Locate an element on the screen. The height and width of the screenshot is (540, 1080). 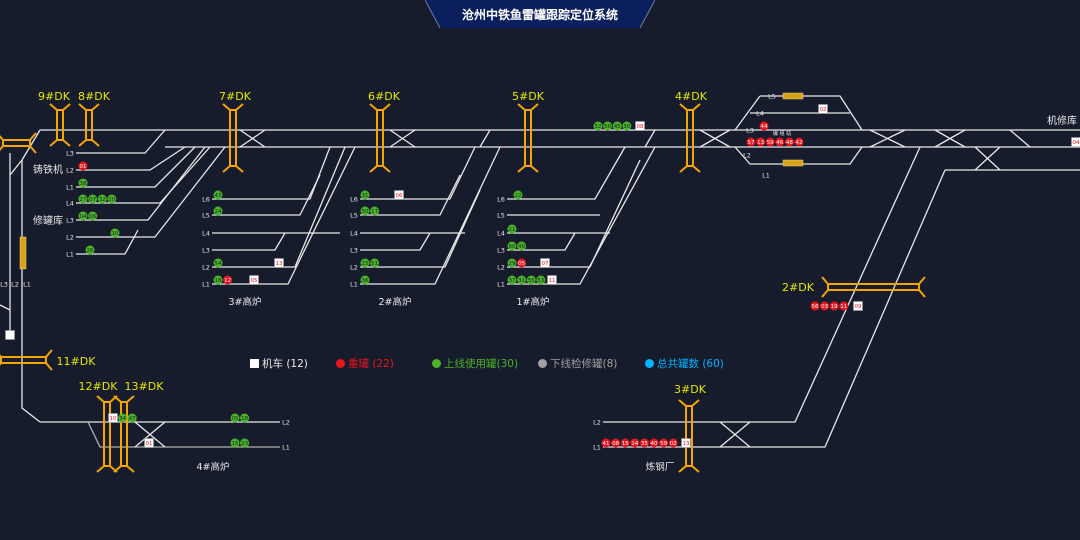
tank-marker-full: 11 is located at coordinates (844, 306).